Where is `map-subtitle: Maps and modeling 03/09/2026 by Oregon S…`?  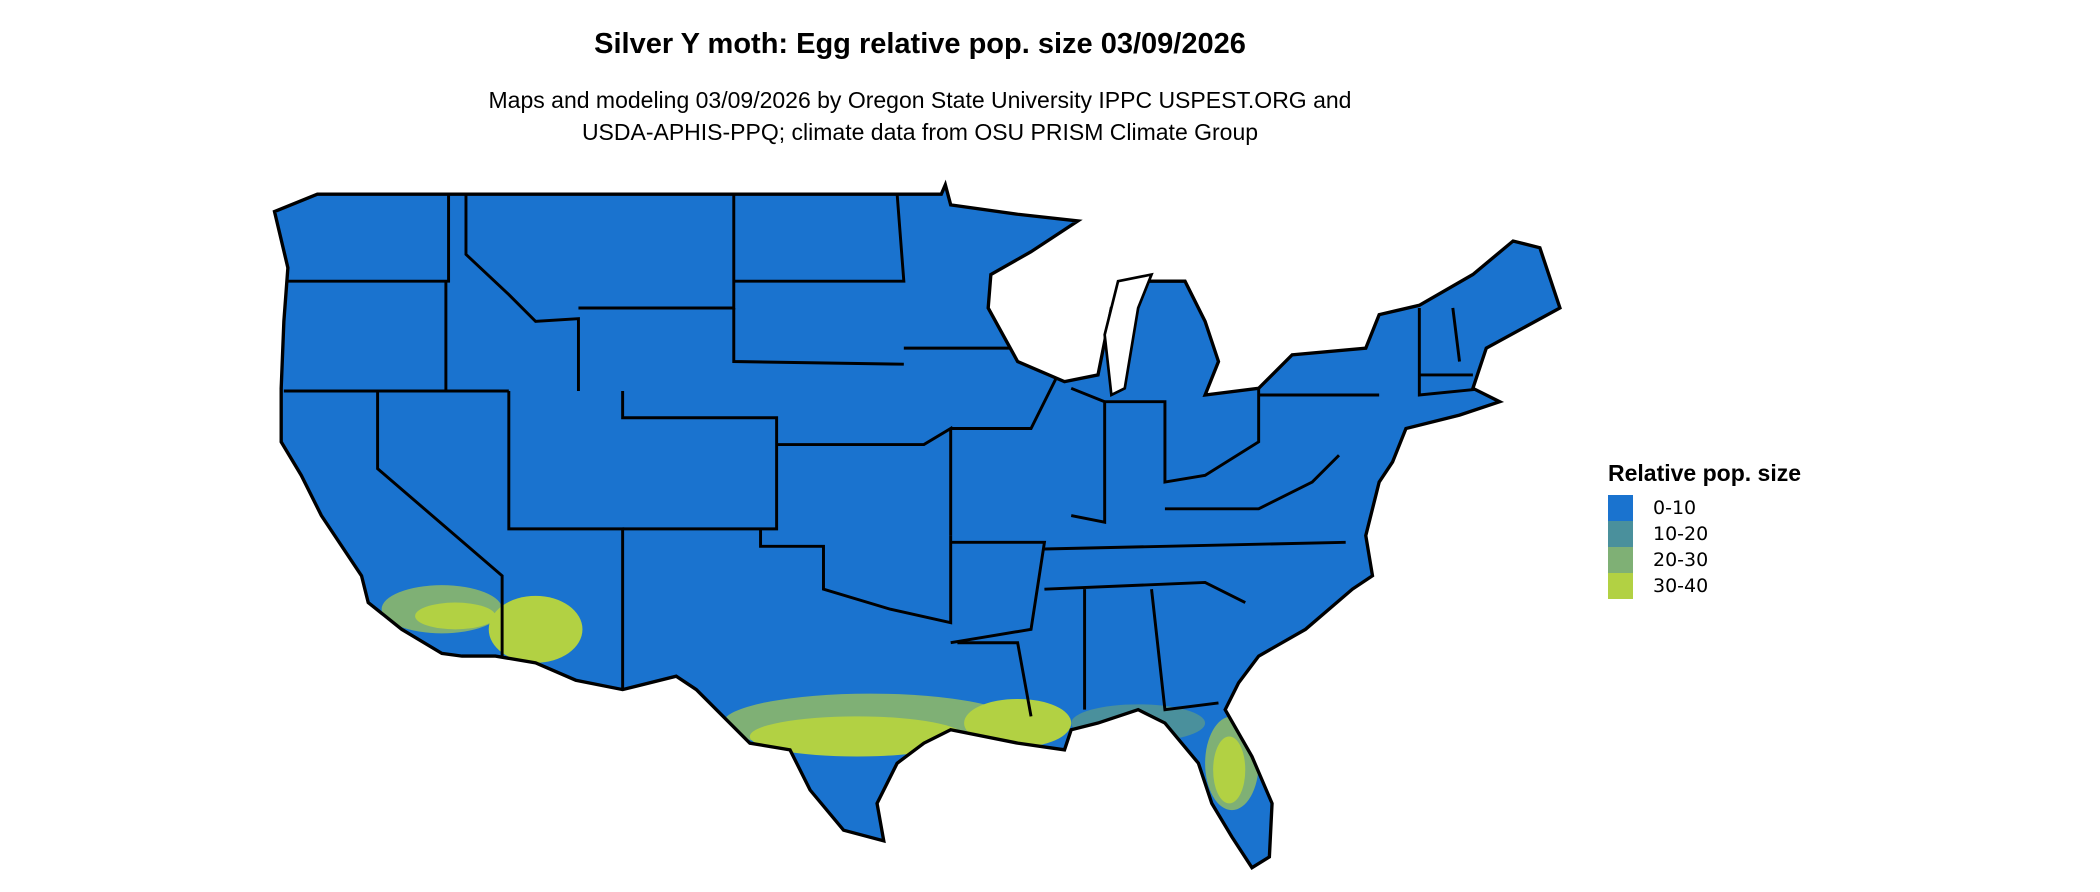 map-subtitle: Maps and modeling 03/09/2026 by Oregon S… is located at coordinates (920, 116).